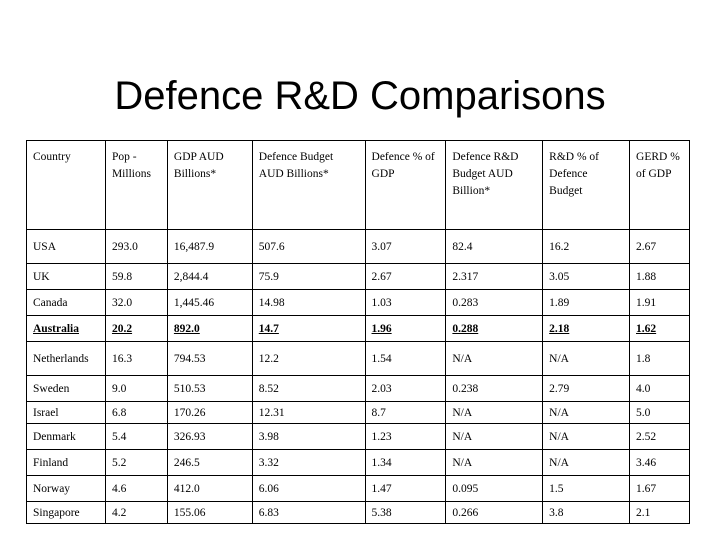 This screenshot has width=720, height=540. I want to click on value-cell: 14.7, so click(308, 328).